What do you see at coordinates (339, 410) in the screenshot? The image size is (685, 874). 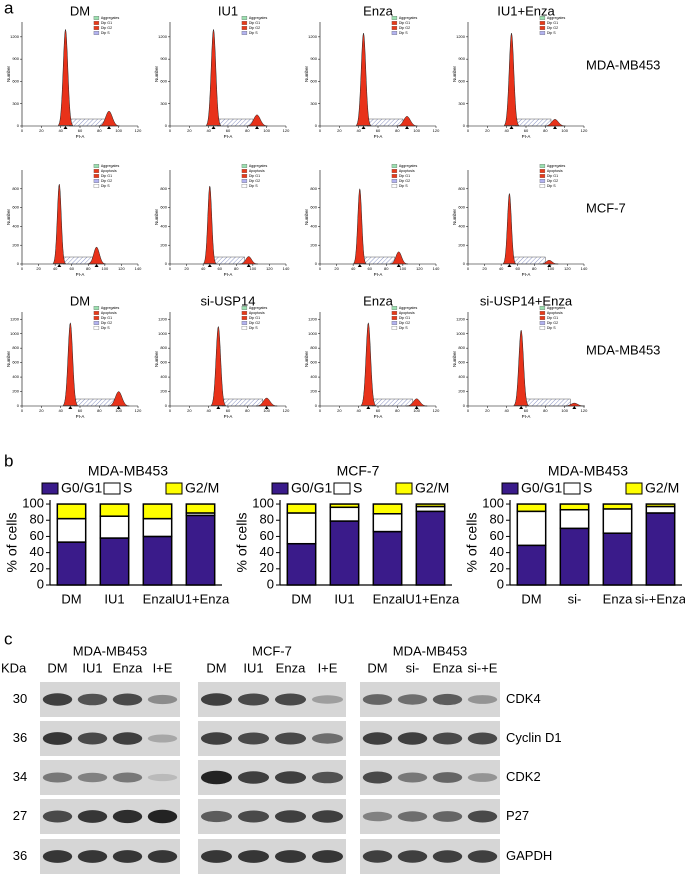 I see `x-tick-label: 20` at bounding box center [339, 410].